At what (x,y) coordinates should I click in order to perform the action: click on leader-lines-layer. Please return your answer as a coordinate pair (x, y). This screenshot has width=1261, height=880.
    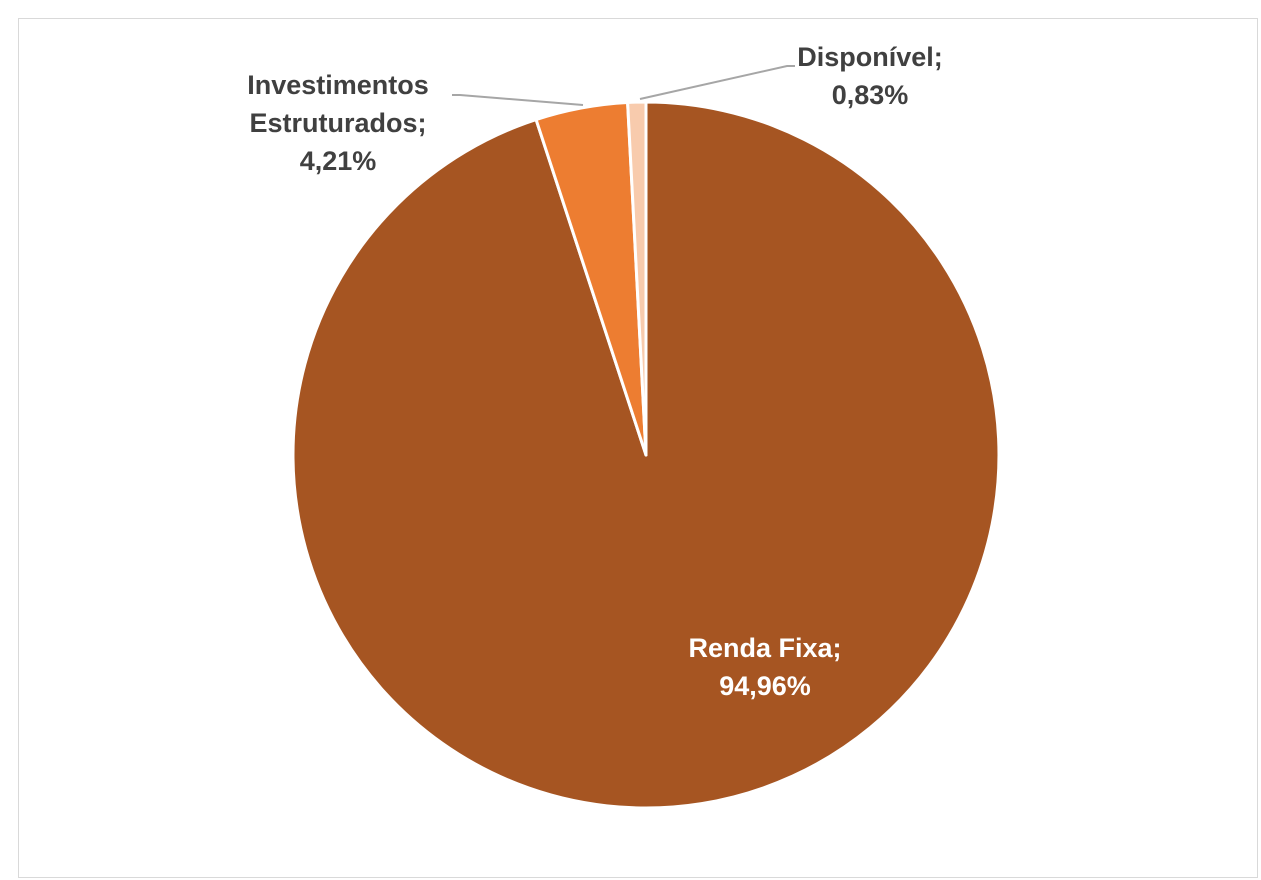
    Looking at the image, I should click on (623, 85).